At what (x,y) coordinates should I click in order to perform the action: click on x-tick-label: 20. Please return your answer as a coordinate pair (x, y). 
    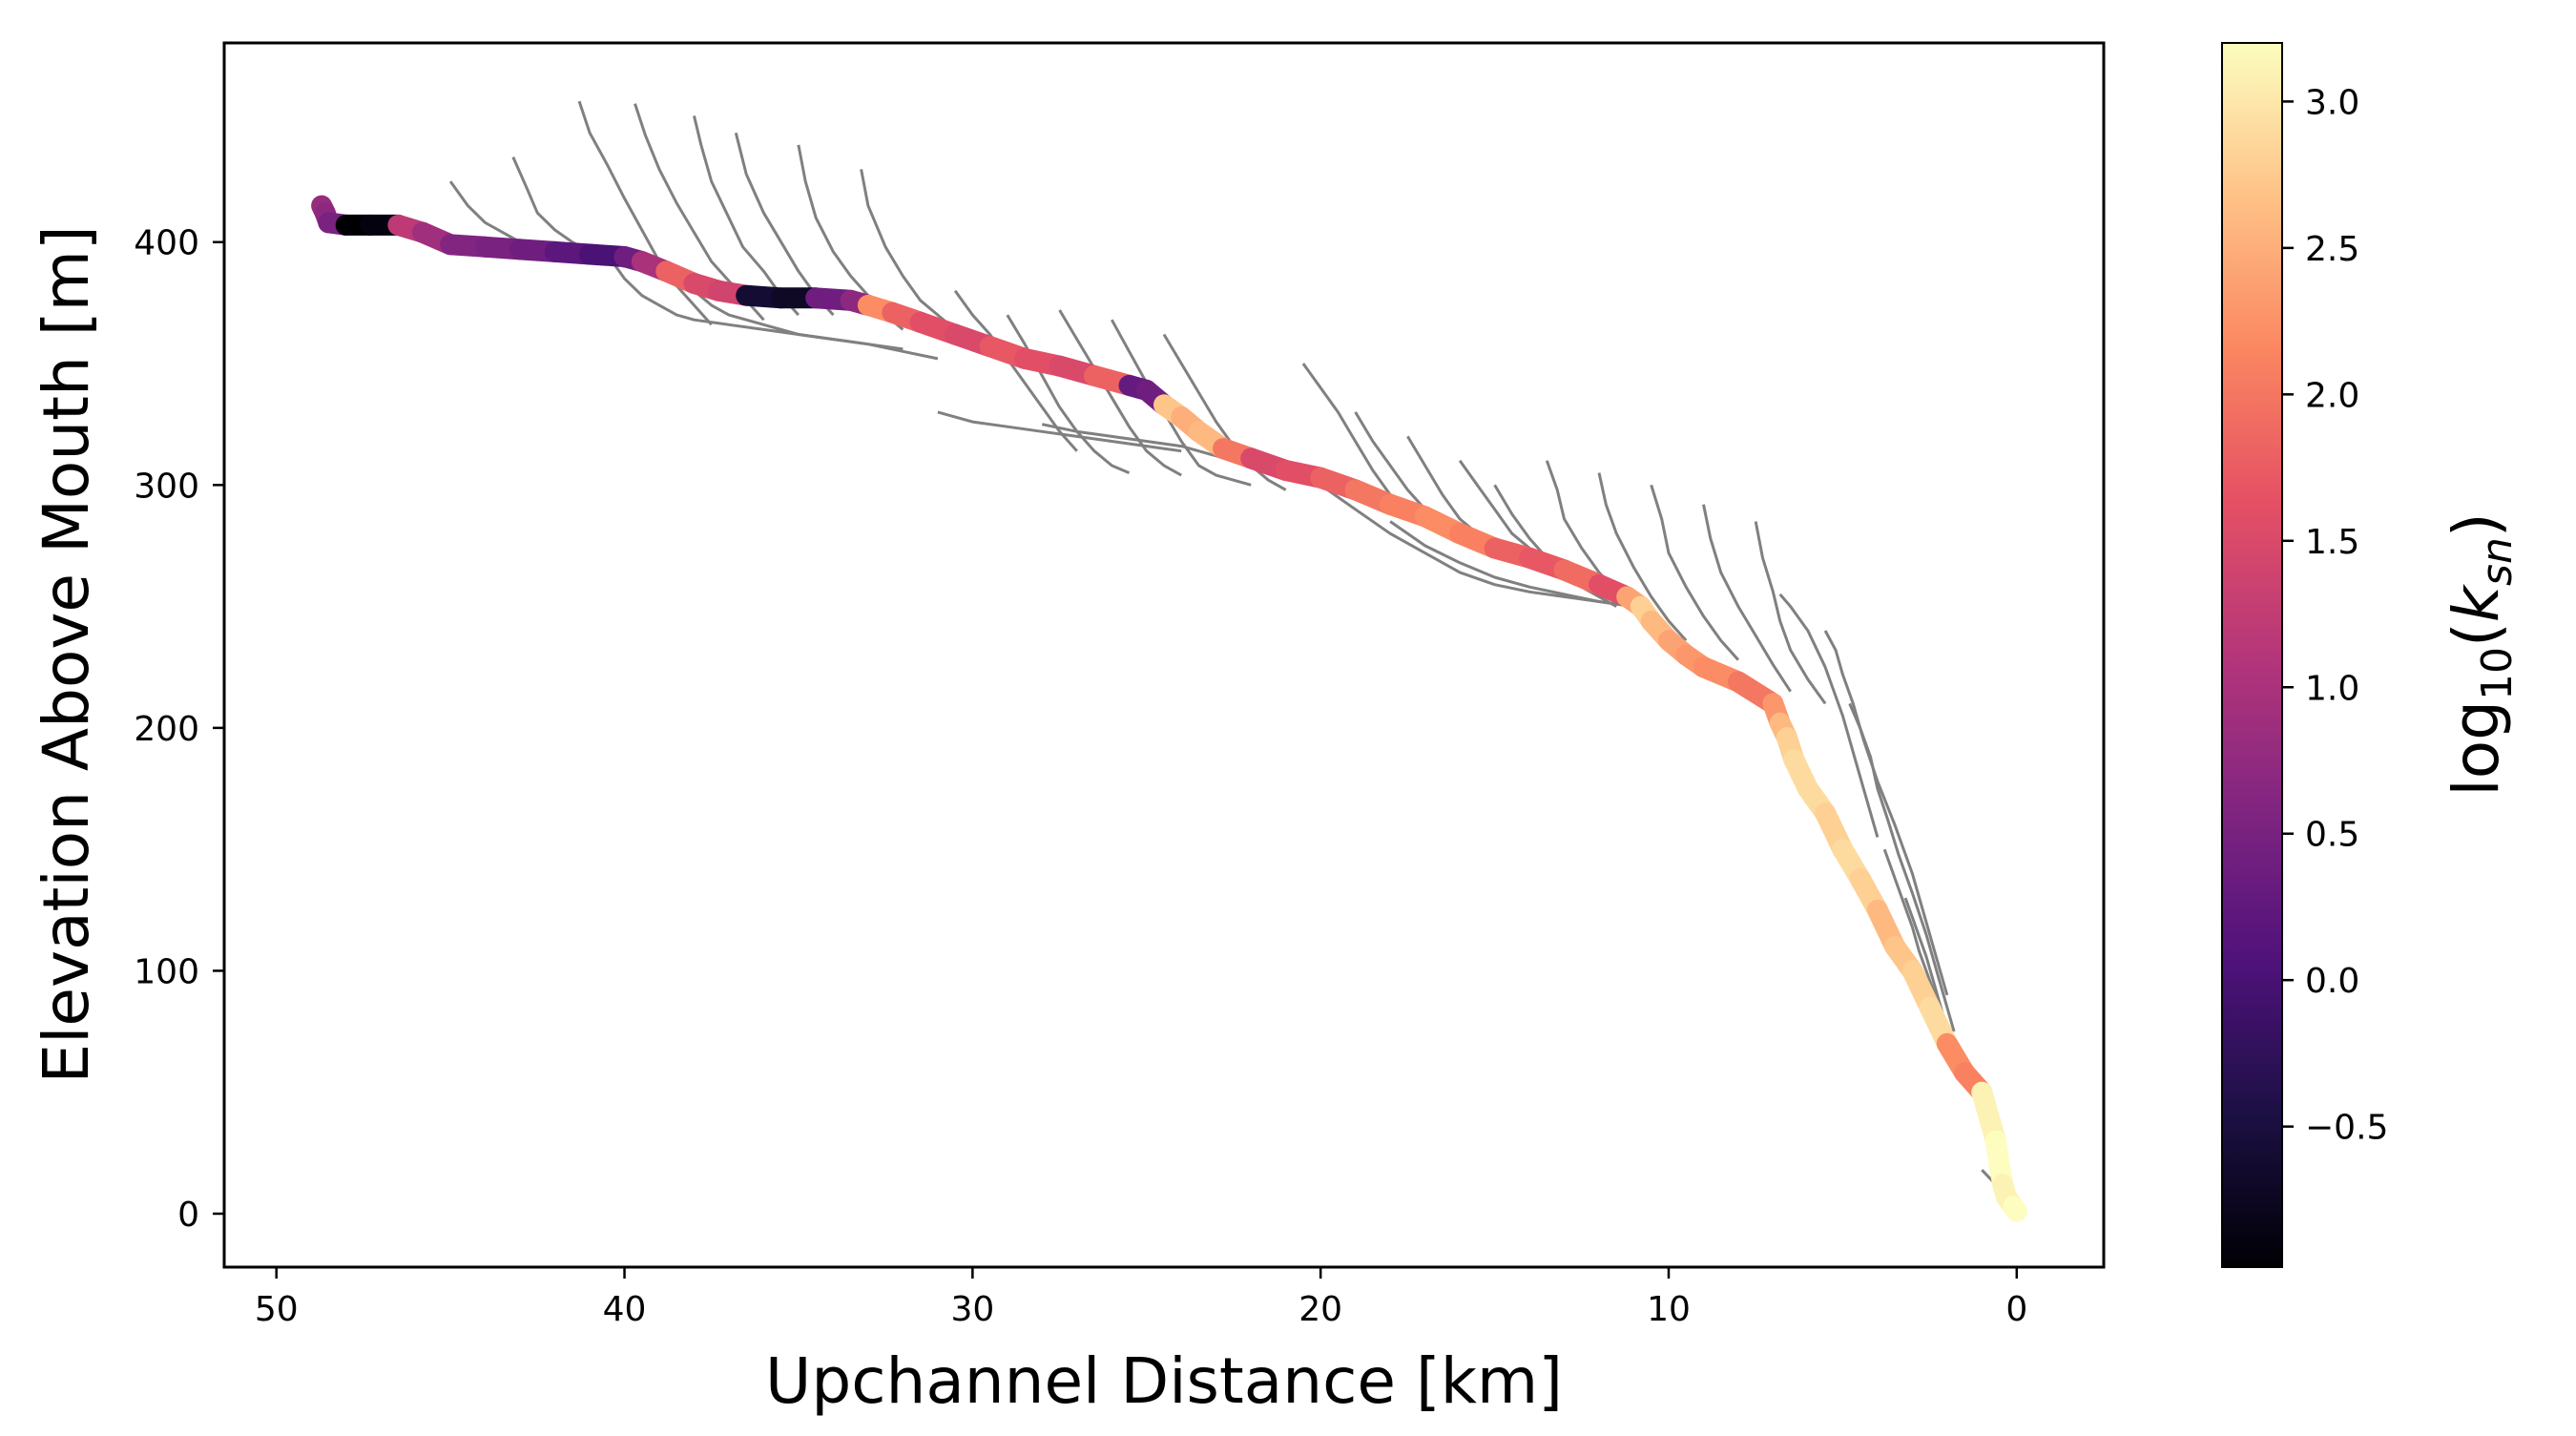
    Looking at the image, I should click on (1320, 1309).